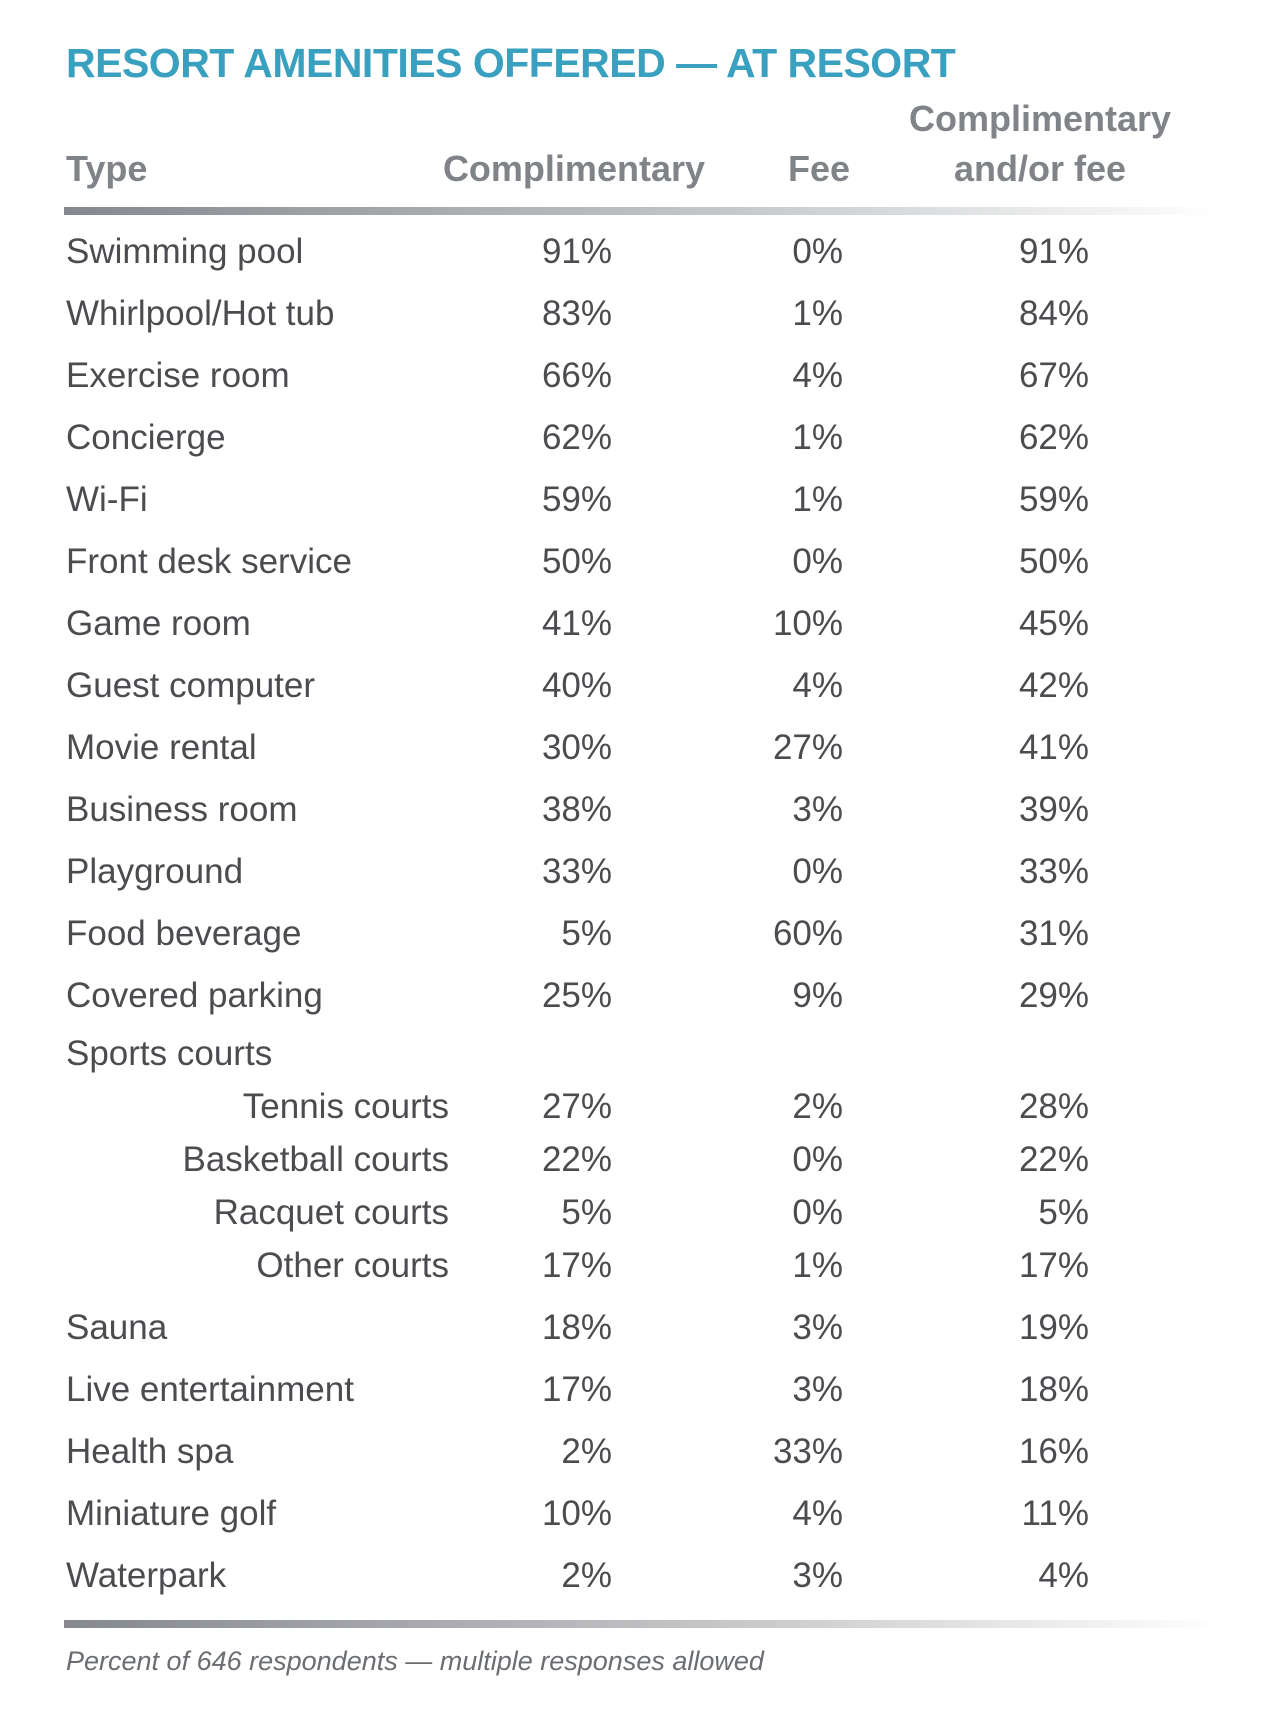 The width and height of the screenshot is (1275, 1725). Describe the element at coordinates (1063, 1212) in the screenshot. I see `both-value: 5%` at that location.